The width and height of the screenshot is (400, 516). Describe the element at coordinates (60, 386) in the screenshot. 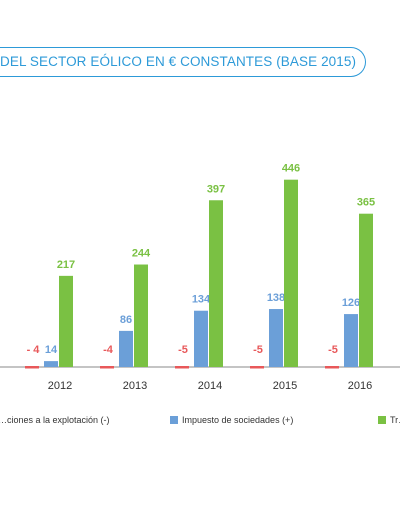

I see `x-tick-label-2012: 2012` at that location.